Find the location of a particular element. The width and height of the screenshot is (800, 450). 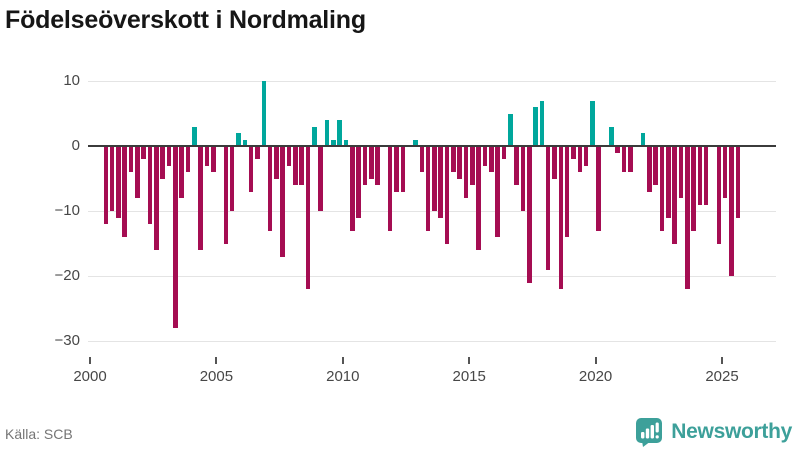

newsworthy-icon is located at coordinates (649, 432).